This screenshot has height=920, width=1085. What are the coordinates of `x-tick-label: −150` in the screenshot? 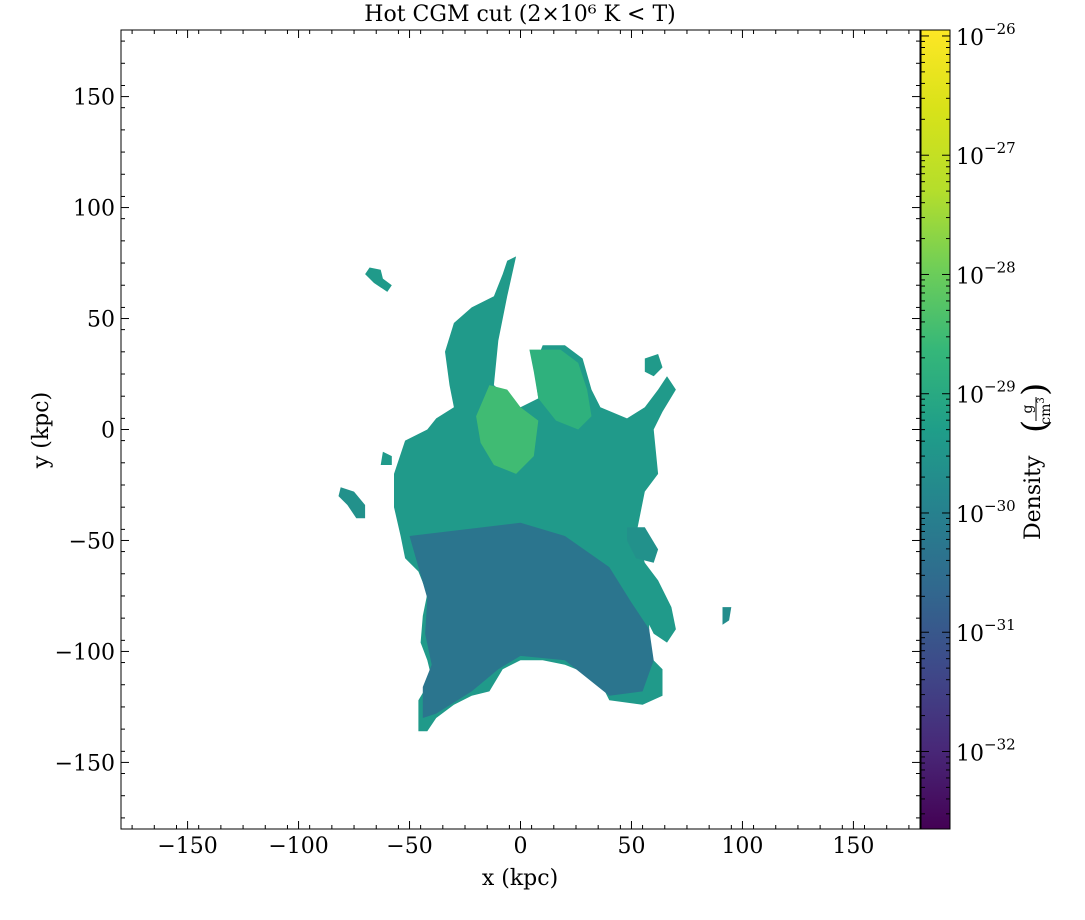 It's located at (187, 846).